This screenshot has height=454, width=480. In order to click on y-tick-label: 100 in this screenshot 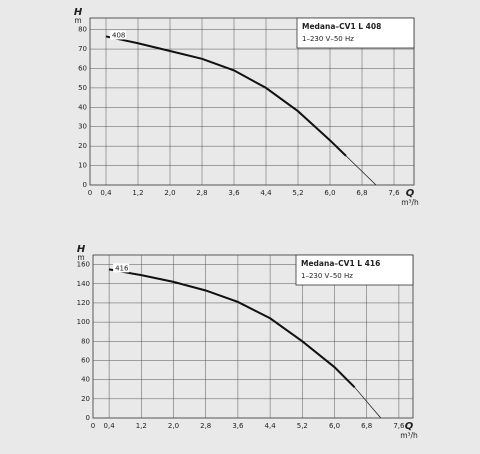, I will do `click(83, 322)`.